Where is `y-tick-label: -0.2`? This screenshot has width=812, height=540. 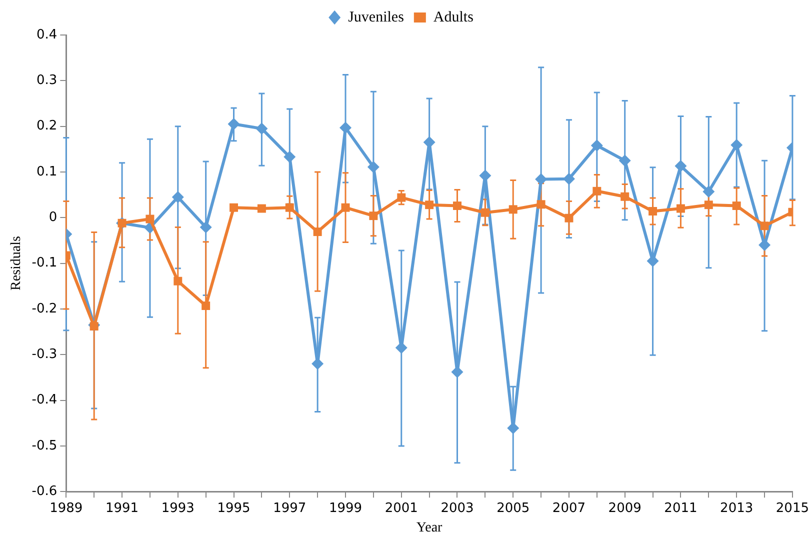 y-tick-label: -0.2 is located at coordinates (45, 308).